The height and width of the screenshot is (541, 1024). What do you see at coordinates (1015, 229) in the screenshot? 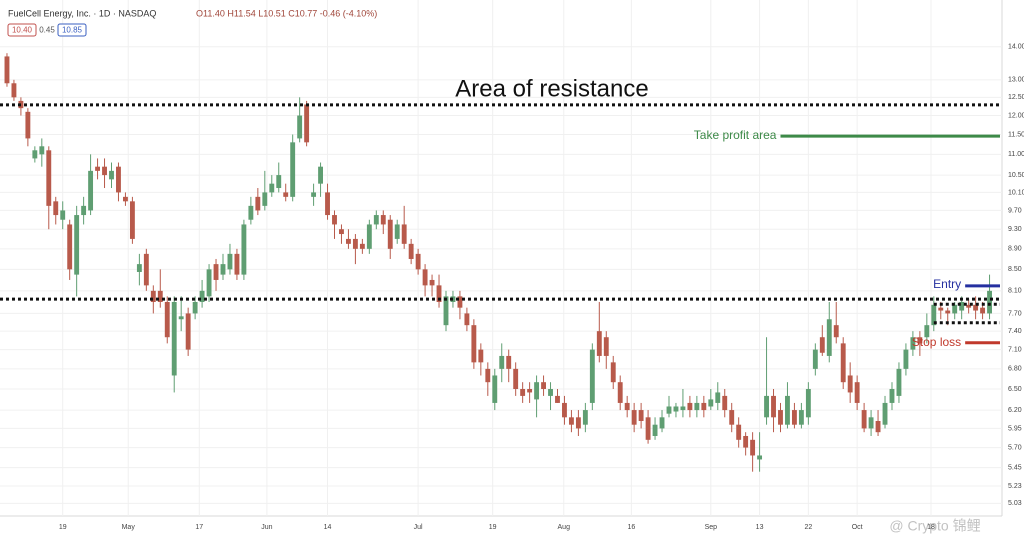
I see `y-tick-label: 9.30` at bounding box center [1015, 229].